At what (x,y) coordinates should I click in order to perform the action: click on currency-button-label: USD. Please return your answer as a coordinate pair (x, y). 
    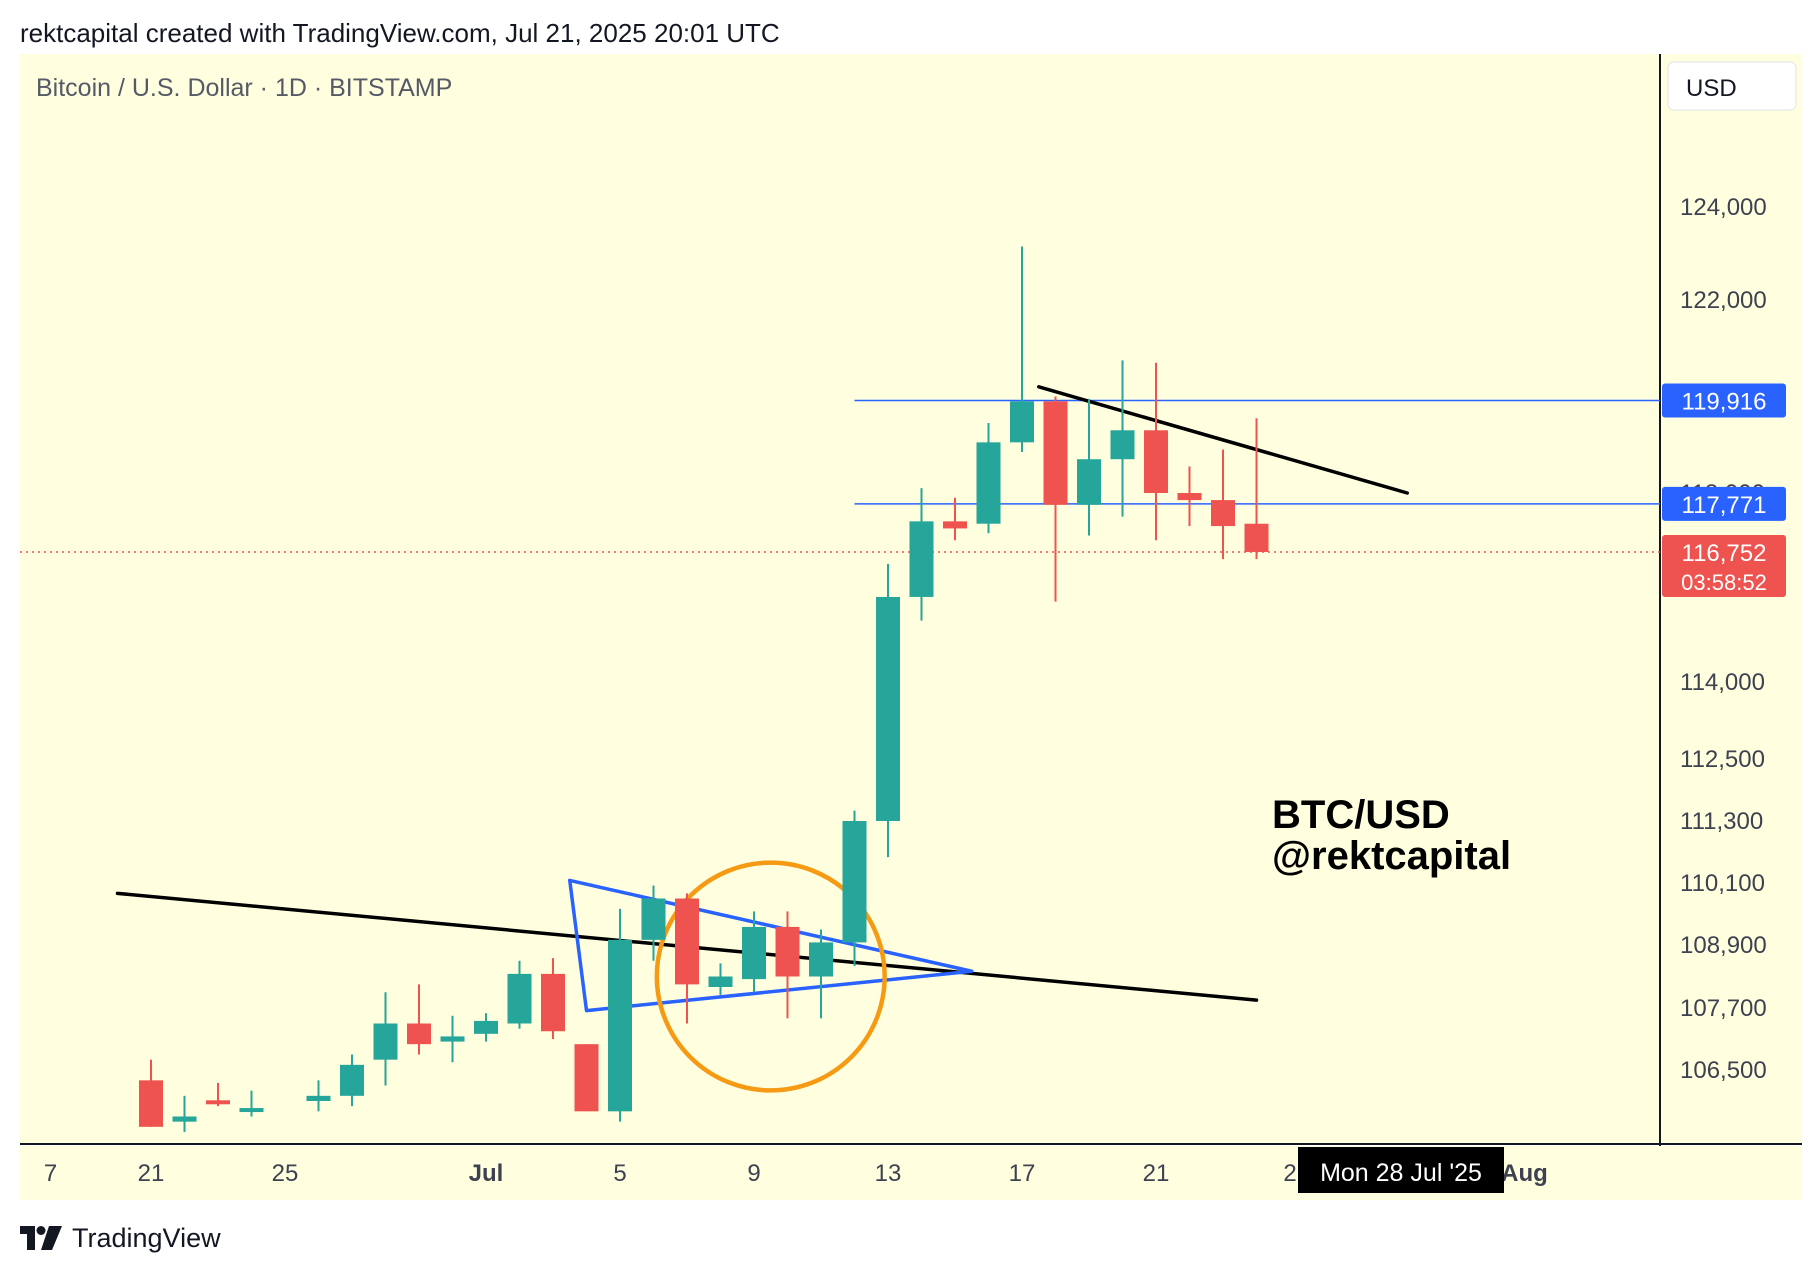
    Looking at the image, I should click on (1711, 88).